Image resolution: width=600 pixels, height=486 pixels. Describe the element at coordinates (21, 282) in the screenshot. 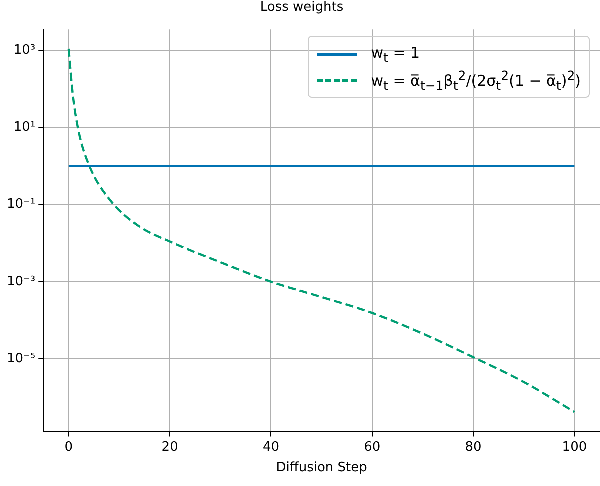

I see `y-tick-label: 10⁻³` at that location.